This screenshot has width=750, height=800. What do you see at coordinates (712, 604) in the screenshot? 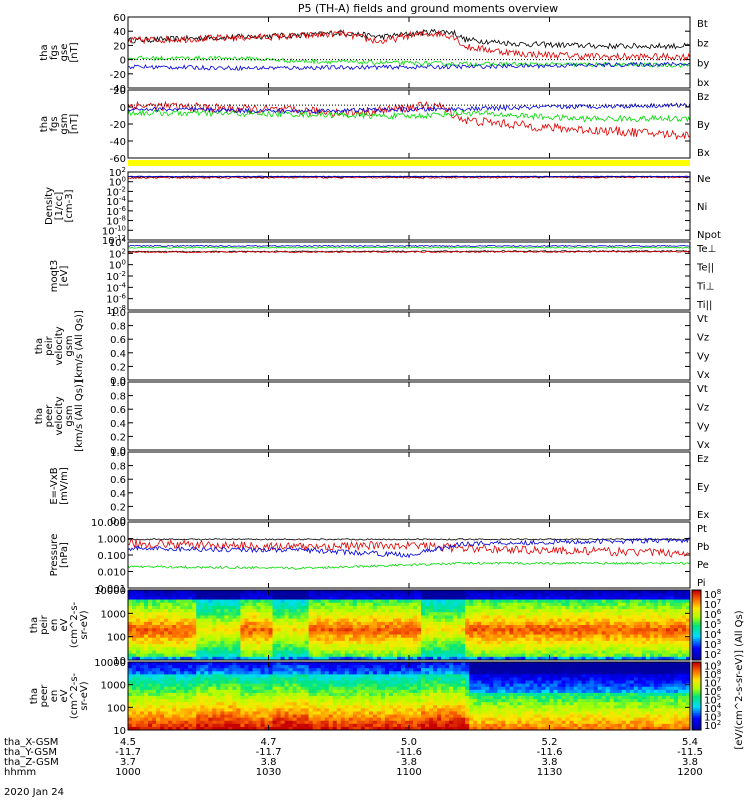
I see `colorbar-tick-label: 107` at bounding box center [712, 604].